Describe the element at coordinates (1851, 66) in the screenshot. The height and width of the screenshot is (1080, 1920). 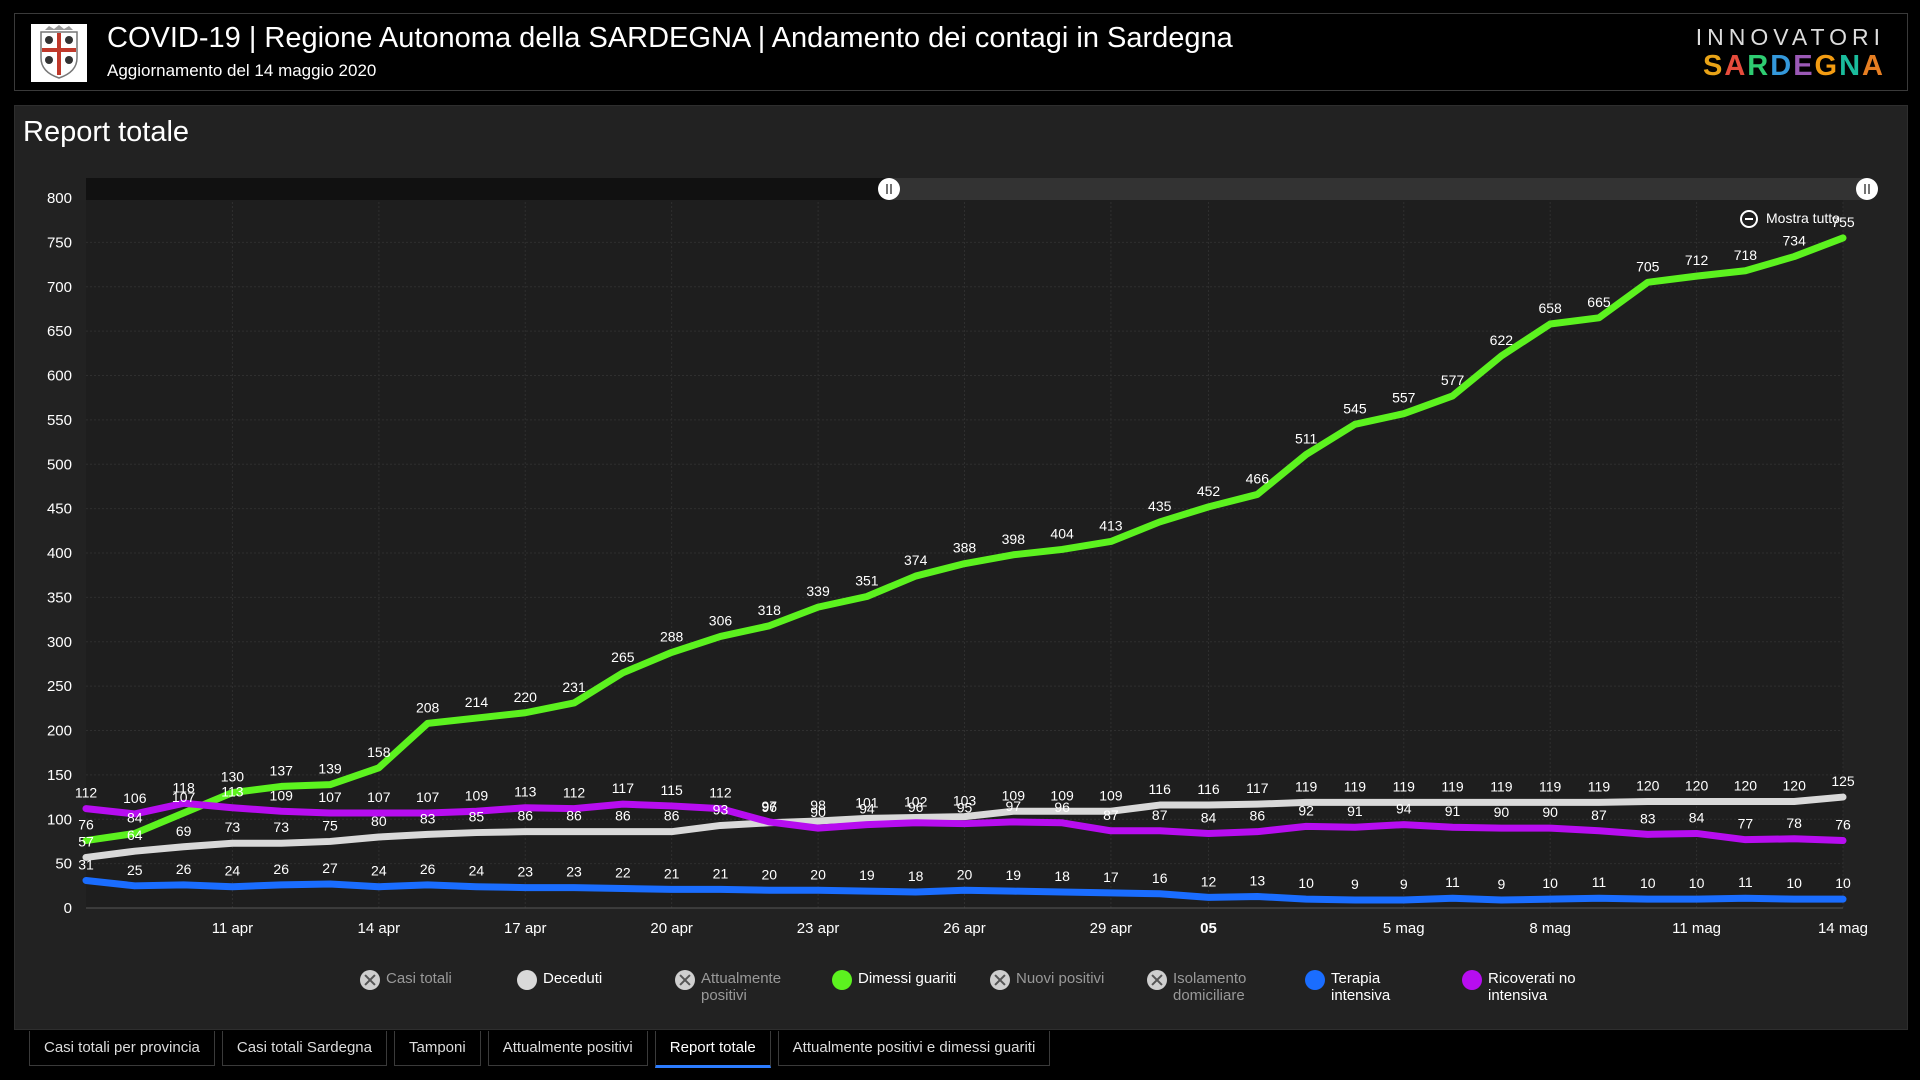
I see `brand-letter: N` at that location.